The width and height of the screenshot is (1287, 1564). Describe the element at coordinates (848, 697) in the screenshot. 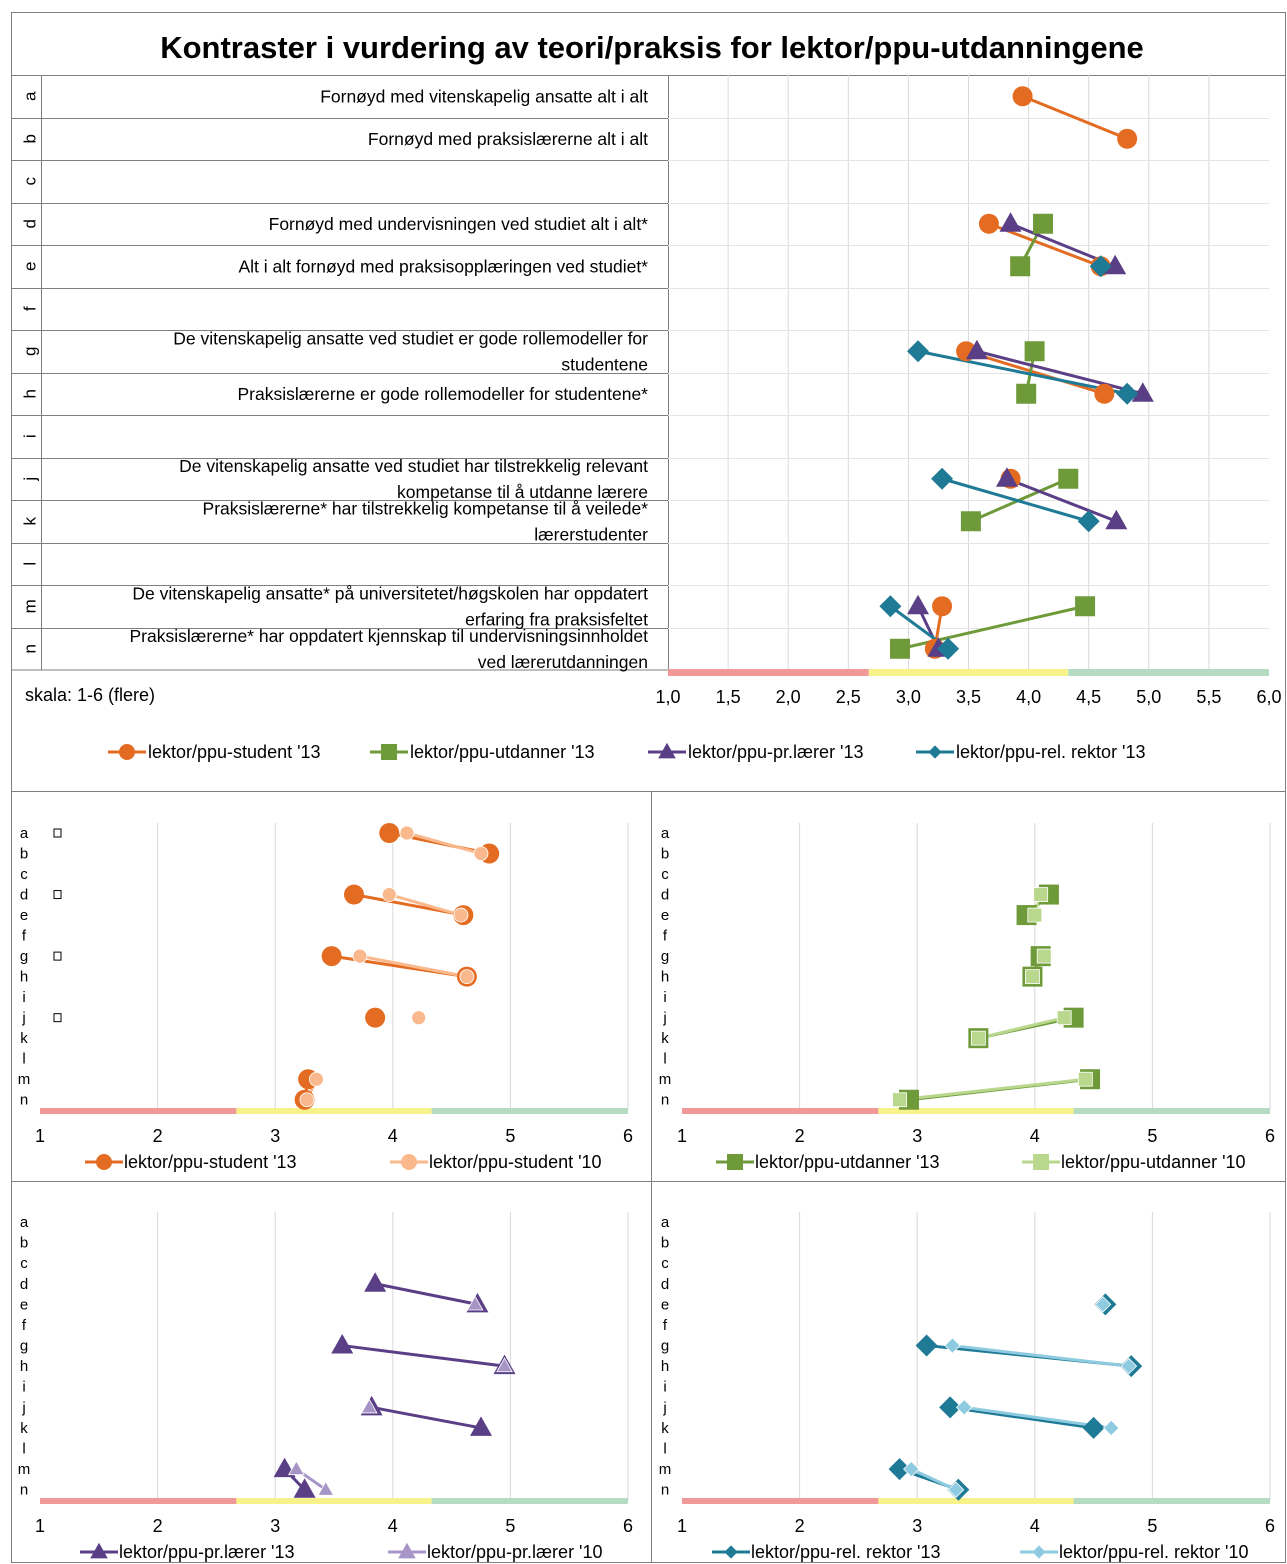

I see `x-tick-label: 2,5` at that location.